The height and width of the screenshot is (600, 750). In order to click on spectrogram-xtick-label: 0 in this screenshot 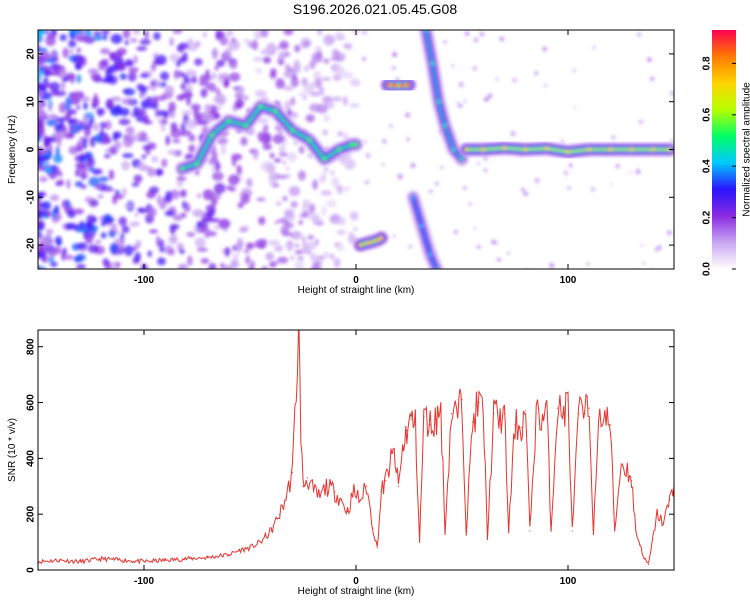, I will do `click(356, 280)`.